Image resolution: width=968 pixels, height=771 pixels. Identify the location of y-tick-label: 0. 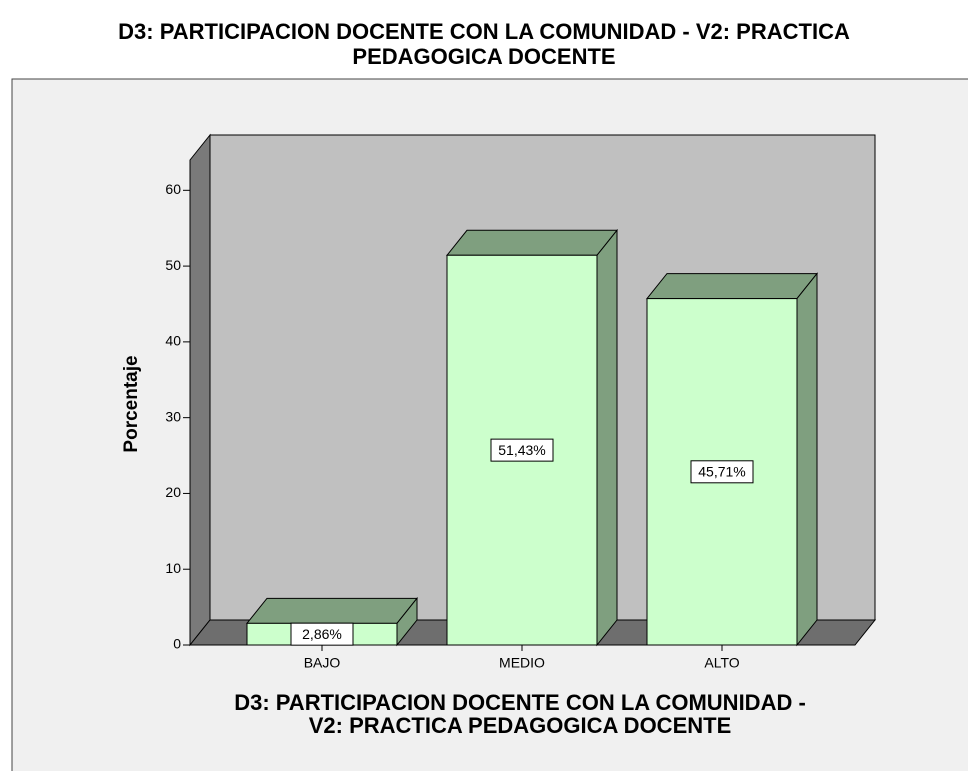
(177, 644).